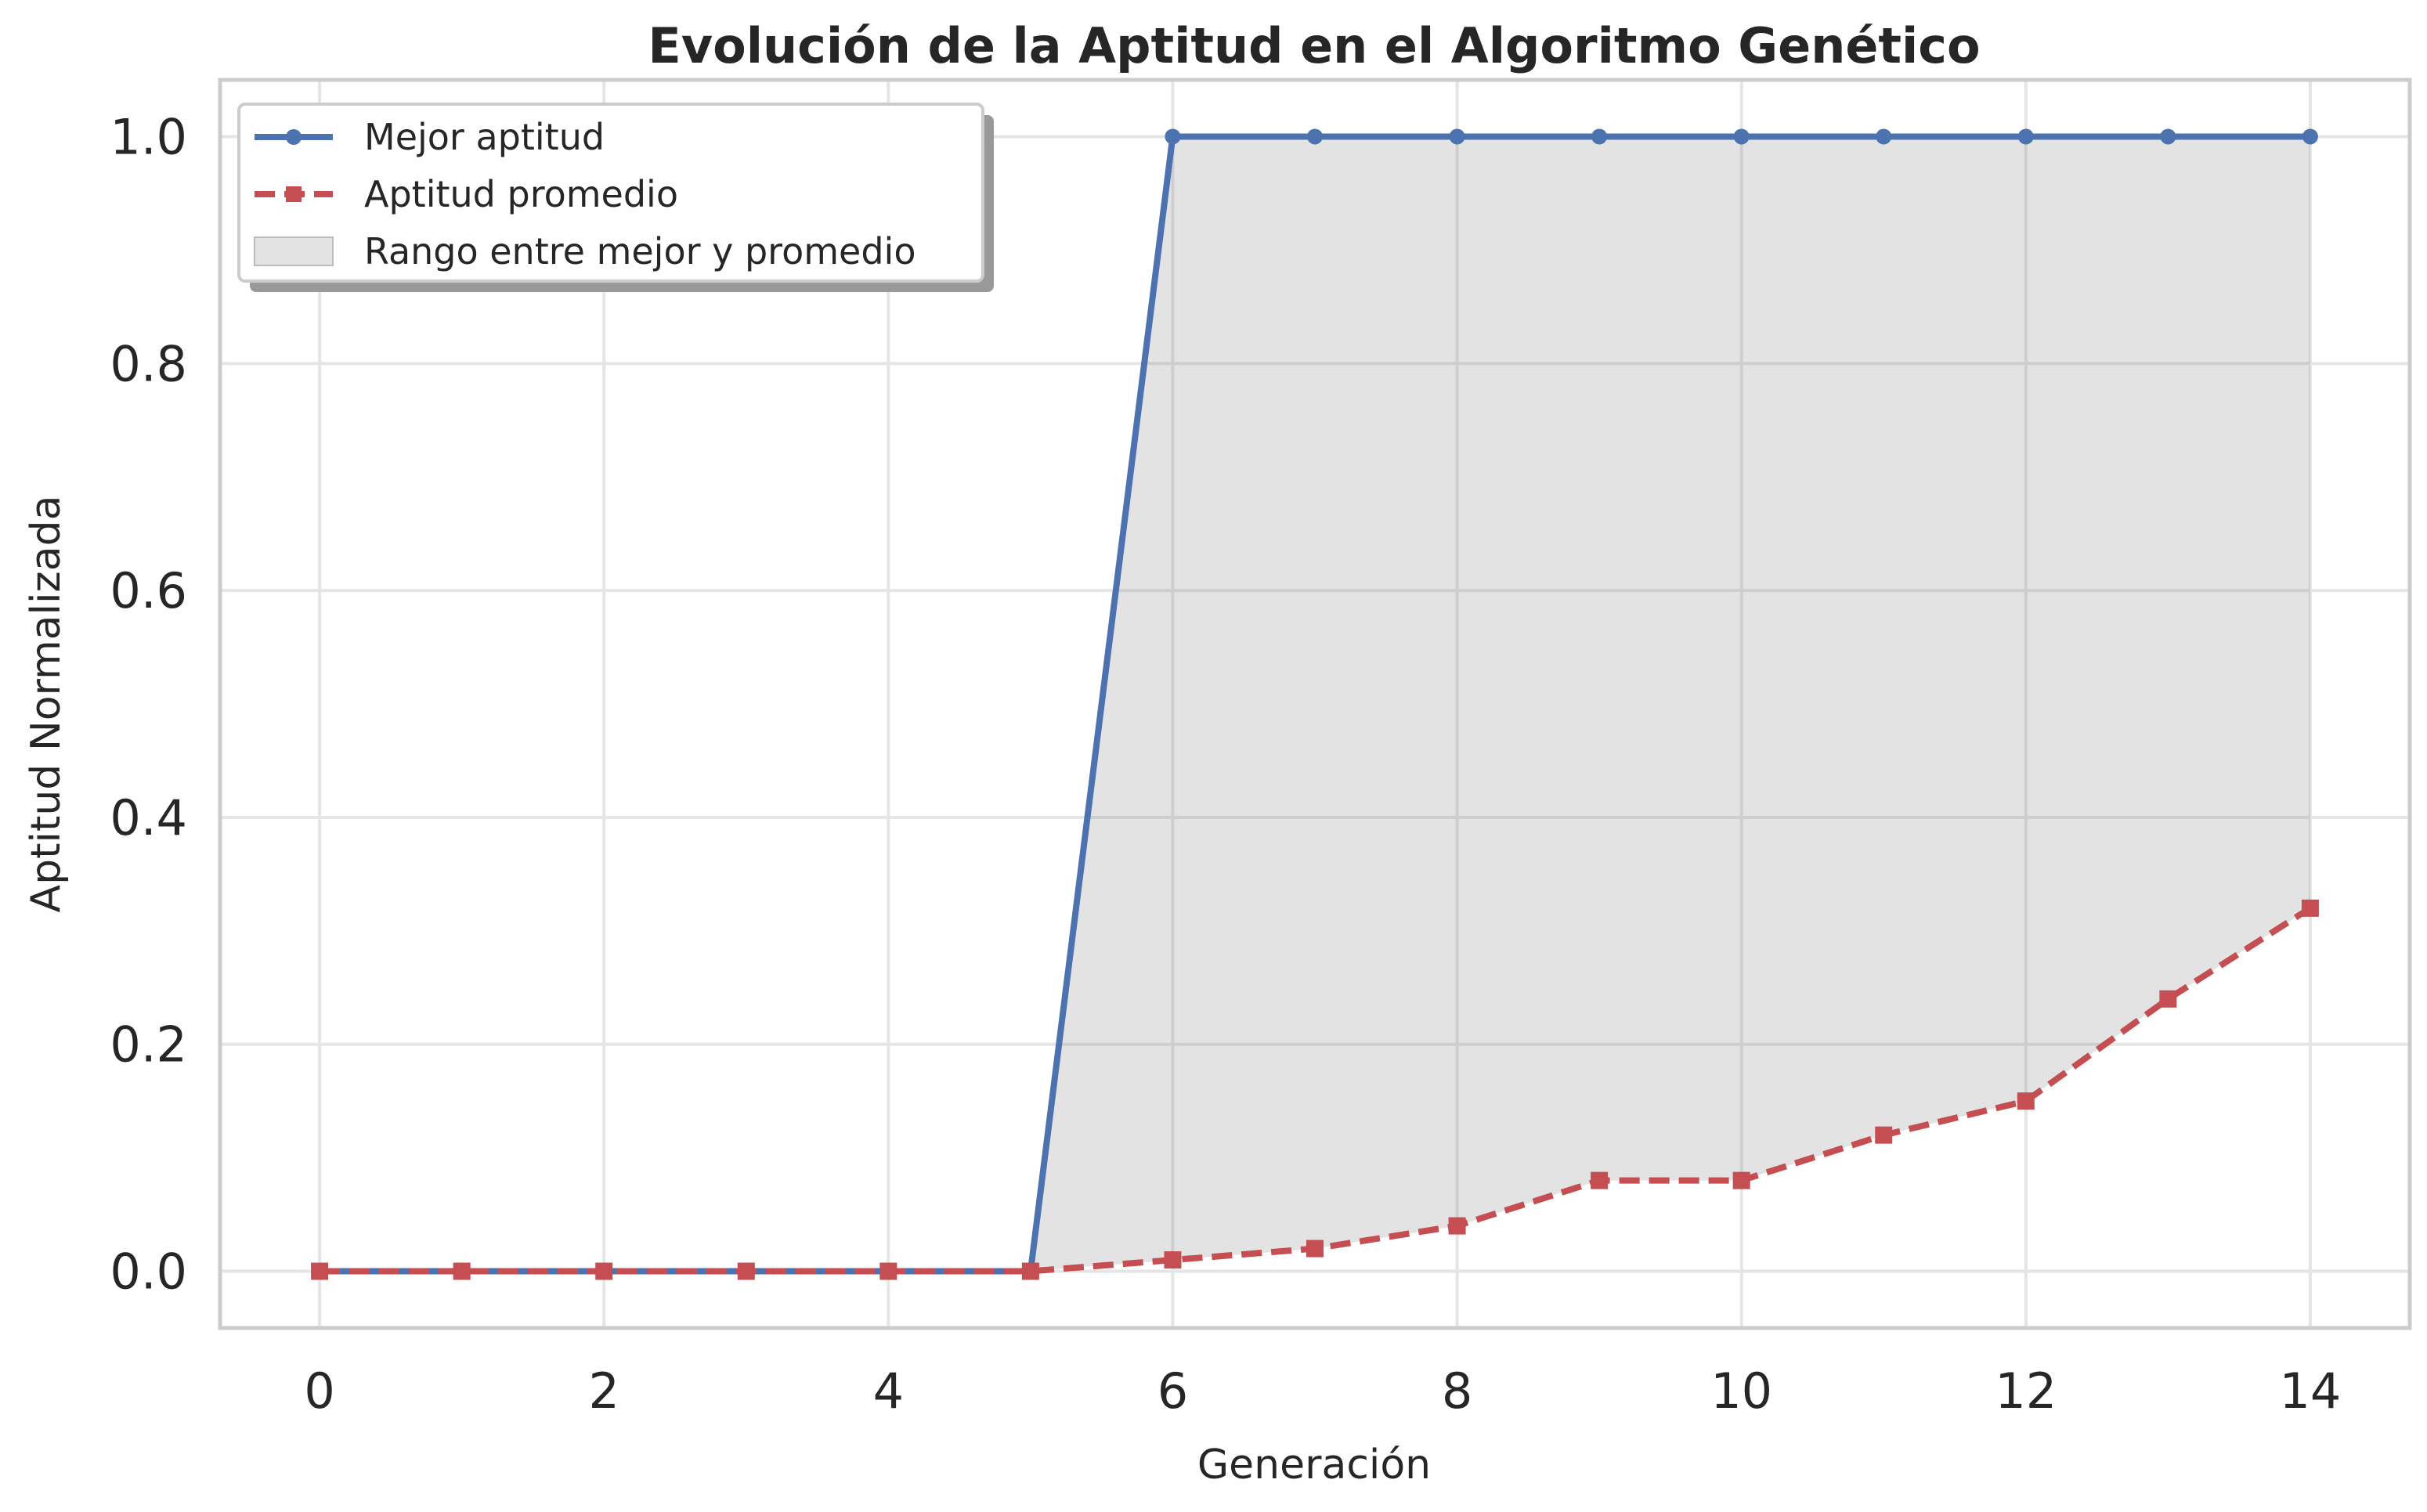 Image resolution: width=2427 pixels, height=1512 pixels. I want to click on x-axis-label: Generación, so click(1314, 1465).